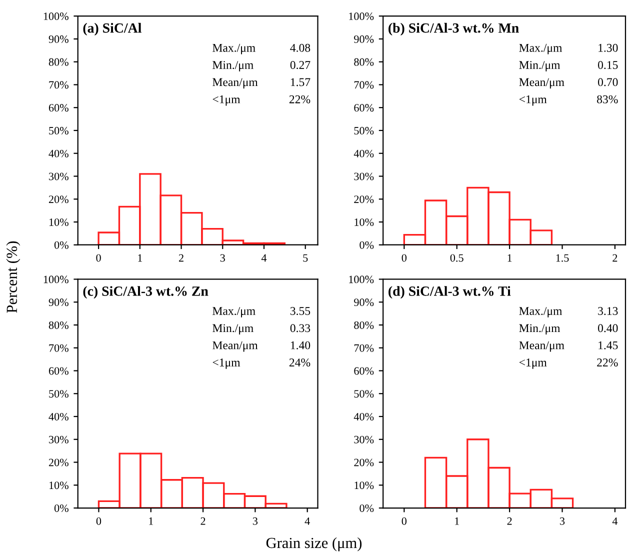  I want to click on y-axis-title: Percent (%), so click(13, 277).